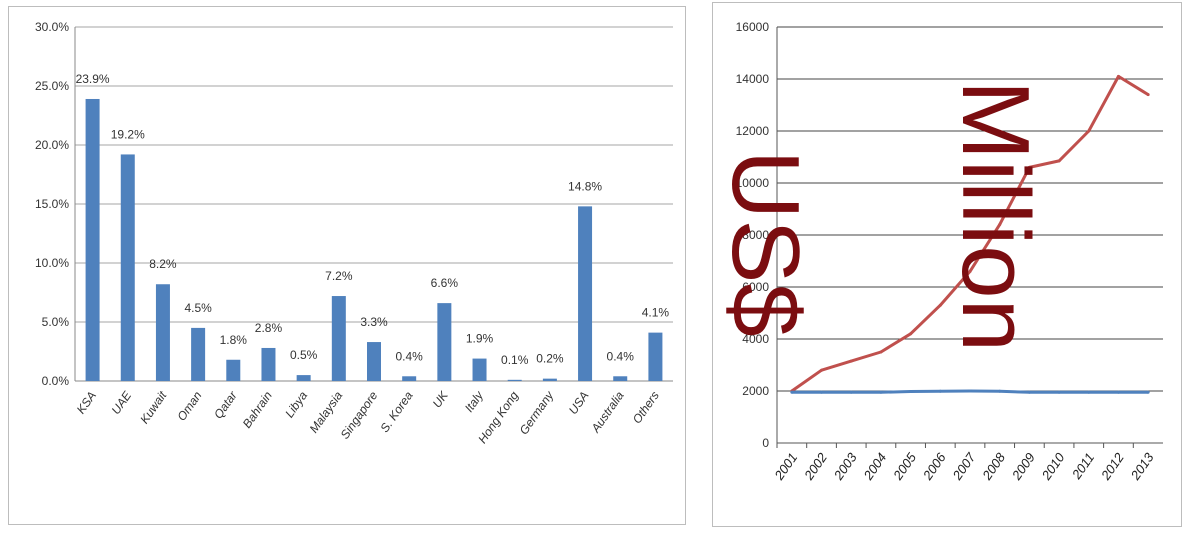  Describe the element at coordinates (396, 411) in the screenshot. I see `category-label: S. Korea` at that location.